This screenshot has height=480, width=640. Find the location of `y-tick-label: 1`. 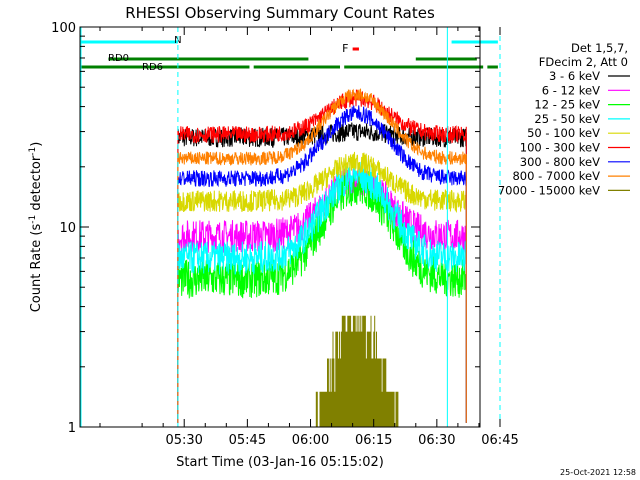

y-tick-label: 1 is located at coordinates (72, 428).